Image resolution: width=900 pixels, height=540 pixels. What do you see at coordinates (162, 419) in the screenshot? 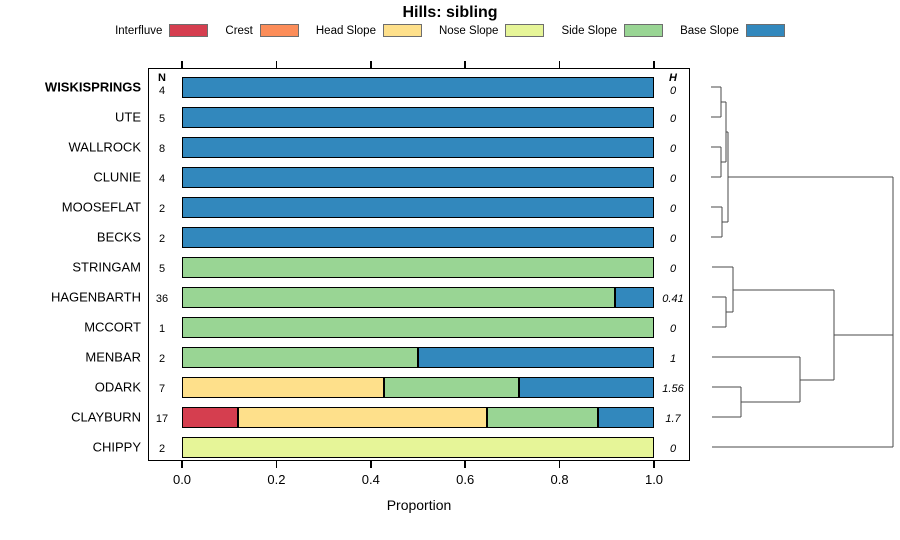
I see `n-value-clayburn: 17` at bounding box center [162, 419].